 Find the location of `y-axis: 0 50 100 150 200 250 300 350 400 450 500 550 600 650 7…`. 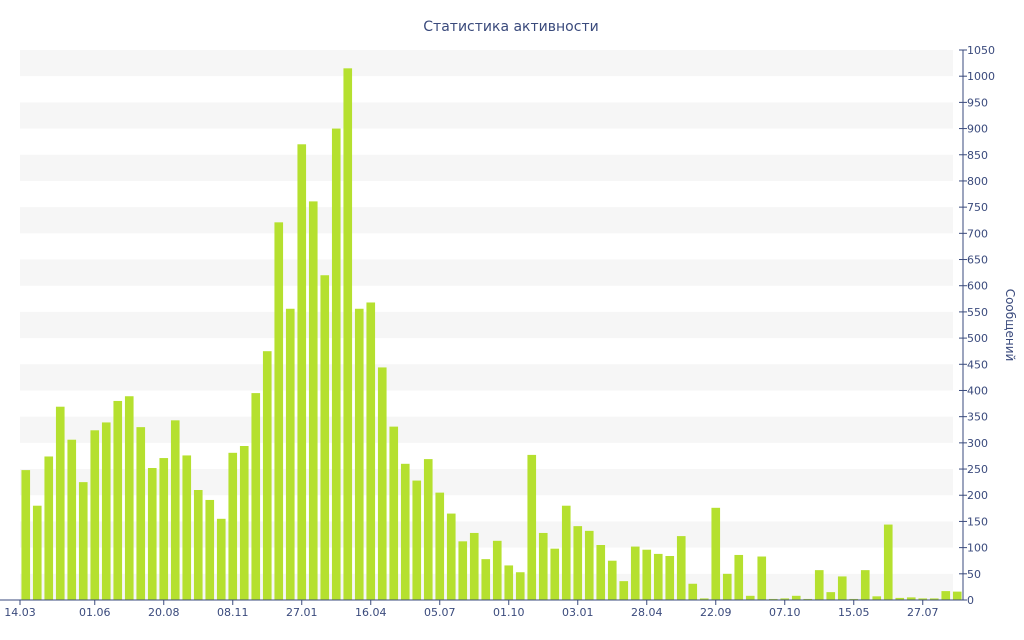

y-axis: 0 50 100 150 200 250 300 350 400 450 500 550 600 650 7… is located at coordinates (977, 325).